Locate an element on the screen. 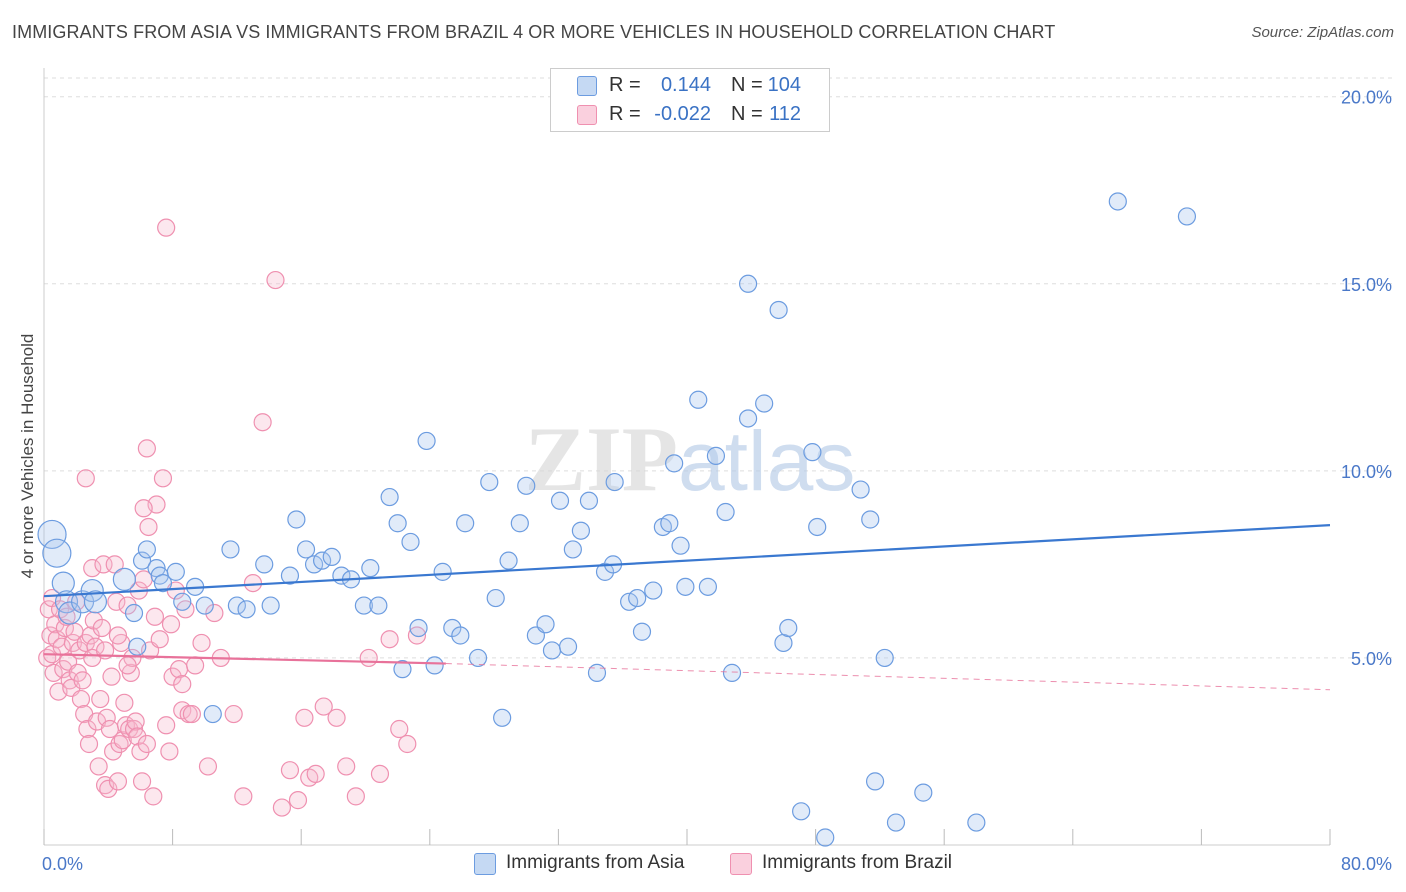 This screenshot has height=892, width=1406. legend-n-label: N = is located at coordinates (747, 114).